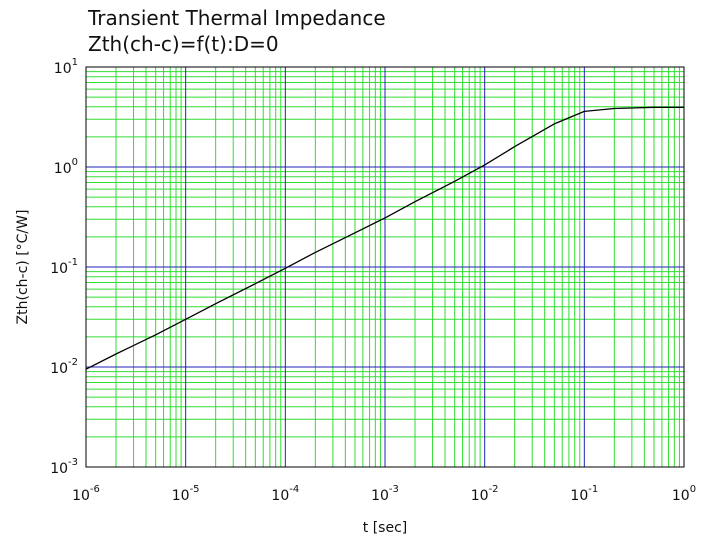 This screenshot has height=546, width=714. I want to click on y-tick-label: 10¹, so click(66, 67).